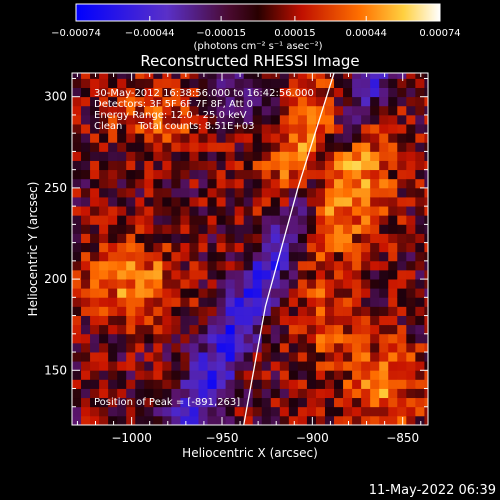 The width and height of the screenshot is (500, 500). Describe the element at coordinates (33, 249) in the screenshot. I see `y-axis-label: Heliocentric Y (arcsec)` at that location.